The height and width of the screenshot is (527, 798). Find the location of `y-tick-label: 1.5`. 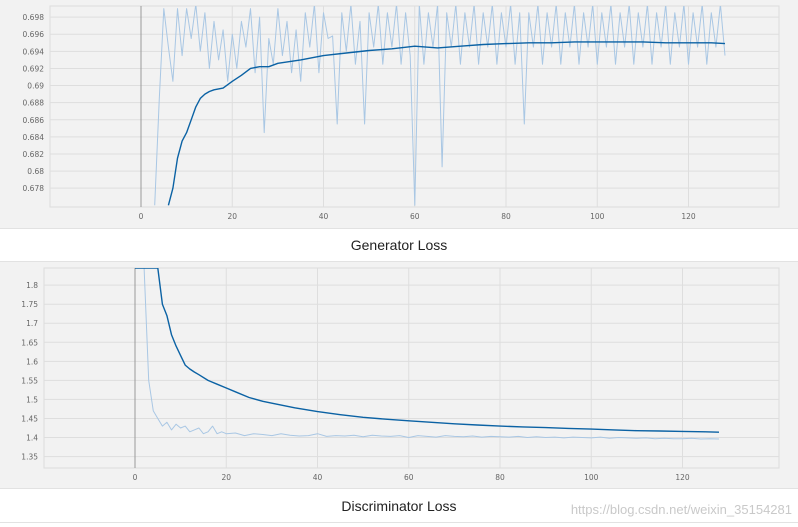

y-tick-label: 1.5 is located at coordinates (32, 399).